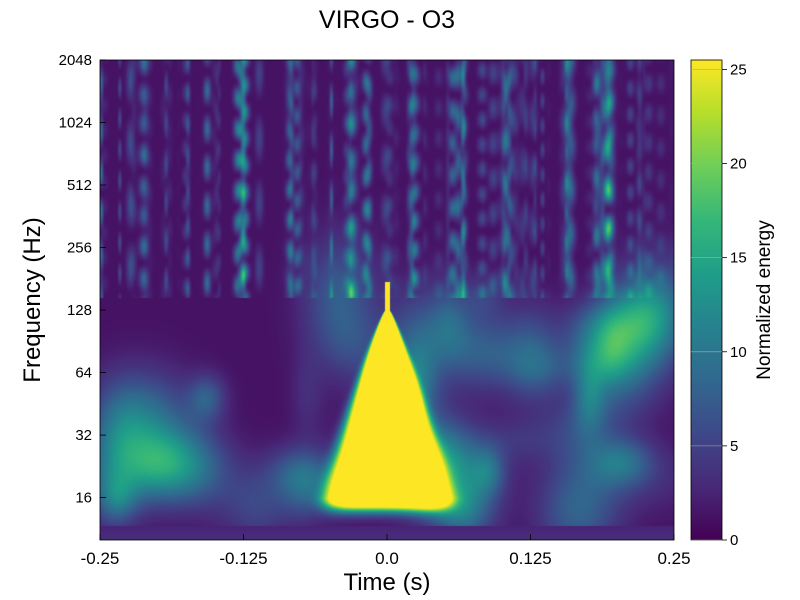 The height and width of the screenshot is (600, 800). Describe the element at coordinates (79, 248) in the screenshot. I see `y-tick-label: 256` at that location.